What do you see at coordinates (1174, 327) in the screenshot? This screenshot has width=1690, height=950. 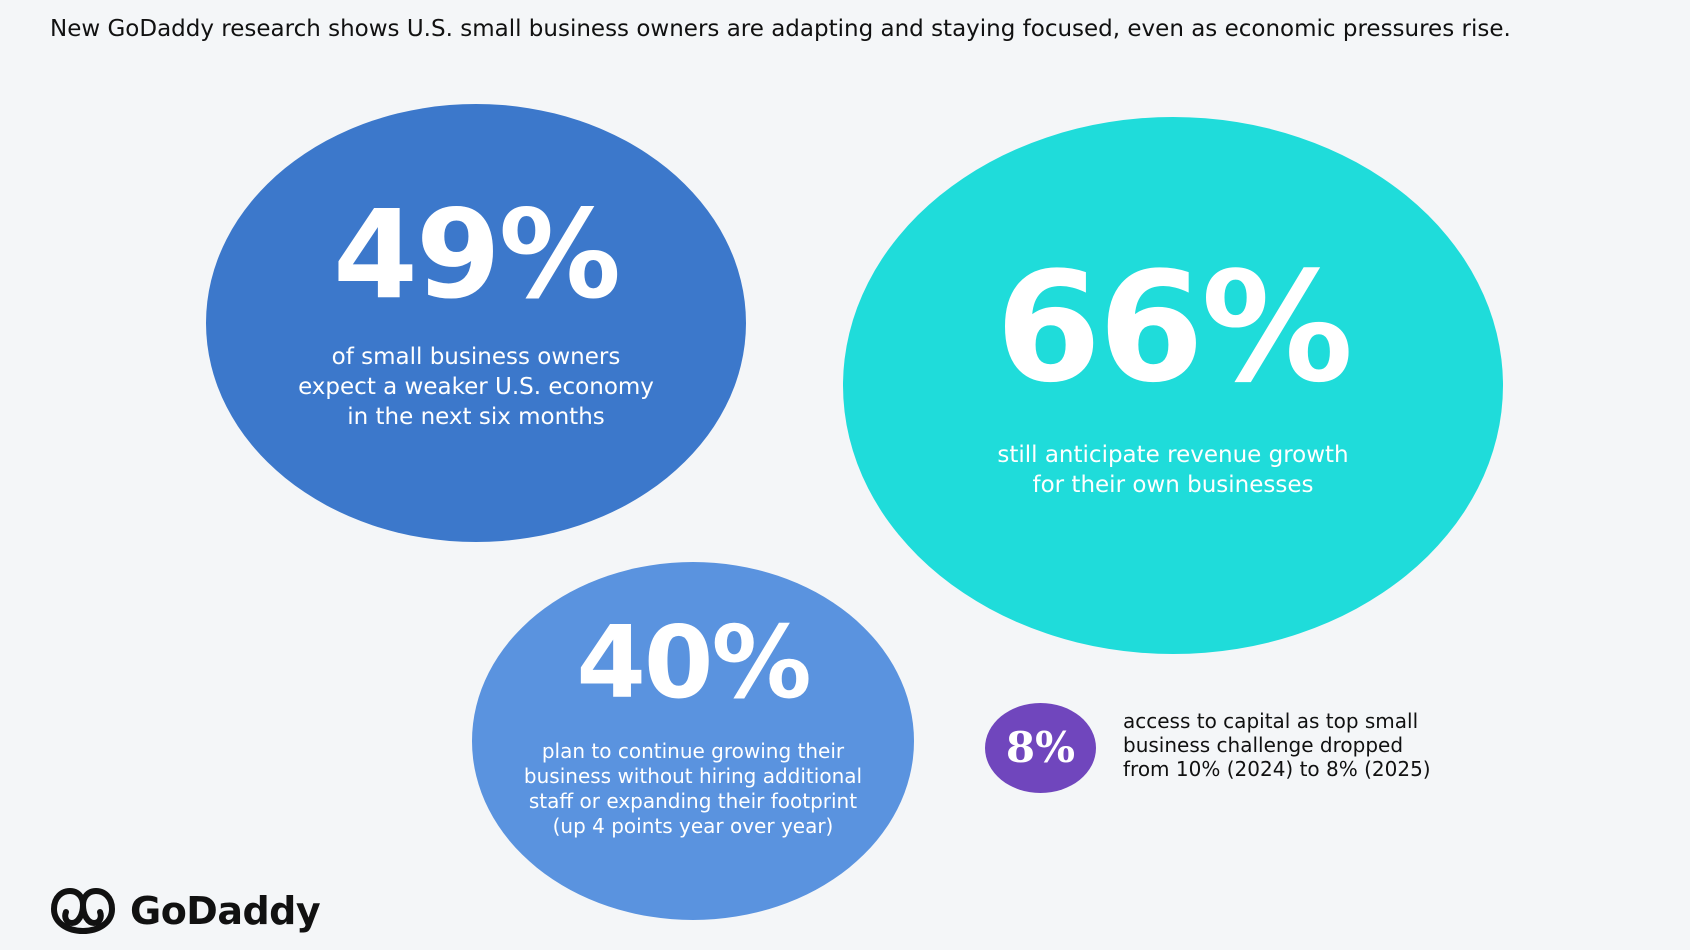 I see `stat-value: 66%` at bounding box center [1174, 327].